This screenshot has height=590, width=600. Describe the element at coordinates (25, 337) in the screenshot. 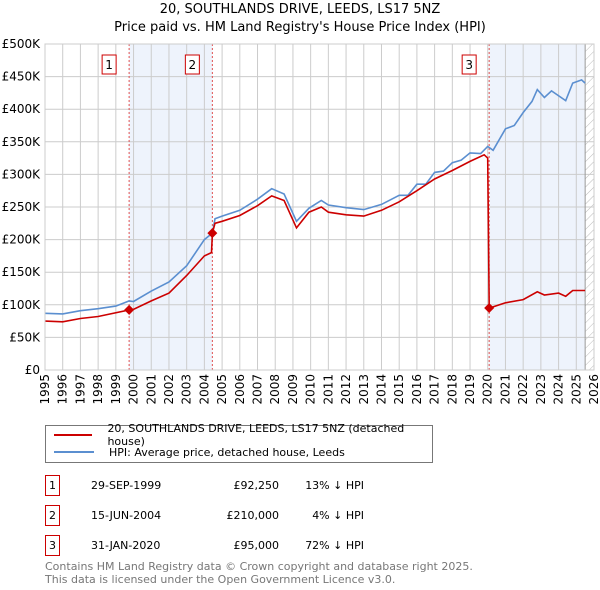

I see `y-tick-label: £50K` at that location.